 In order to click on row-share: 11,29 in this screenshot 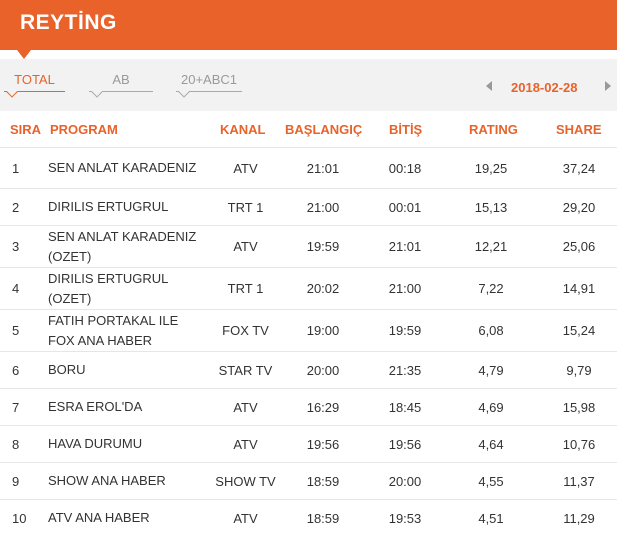, I will do `click(579, 518)`.